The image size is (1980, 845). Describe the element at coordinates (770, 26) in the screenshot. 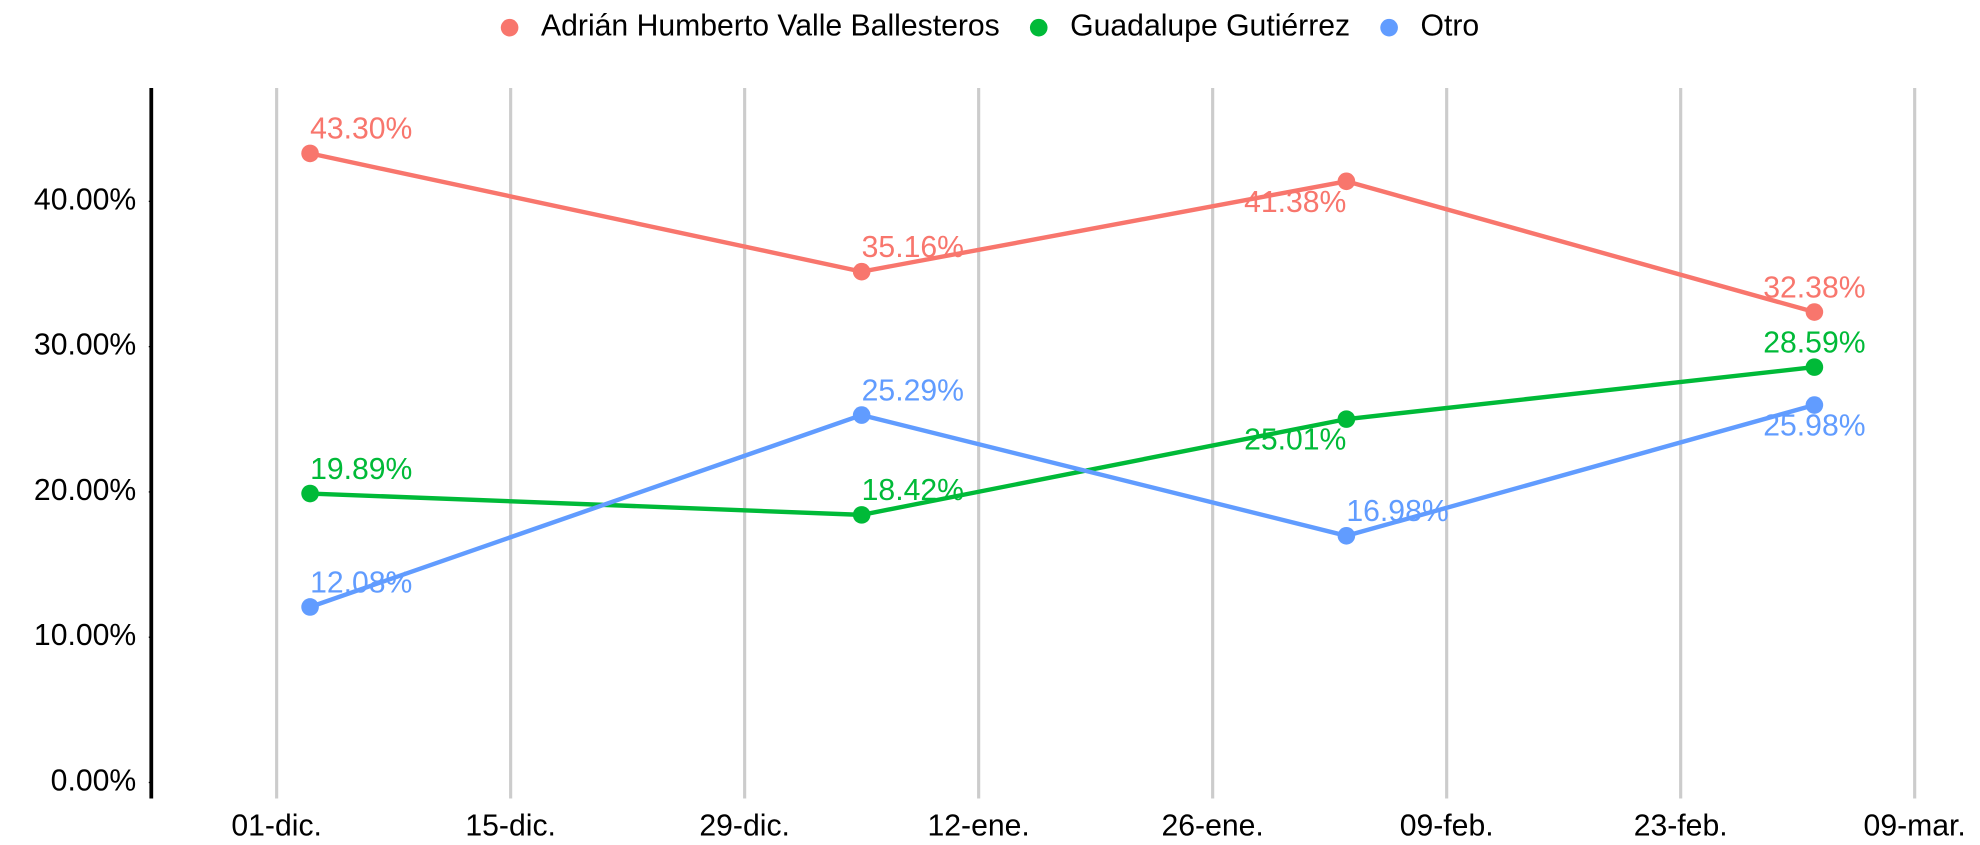

I see `legend-label: Adrián Humberto Valle Ballesteros` at that location.